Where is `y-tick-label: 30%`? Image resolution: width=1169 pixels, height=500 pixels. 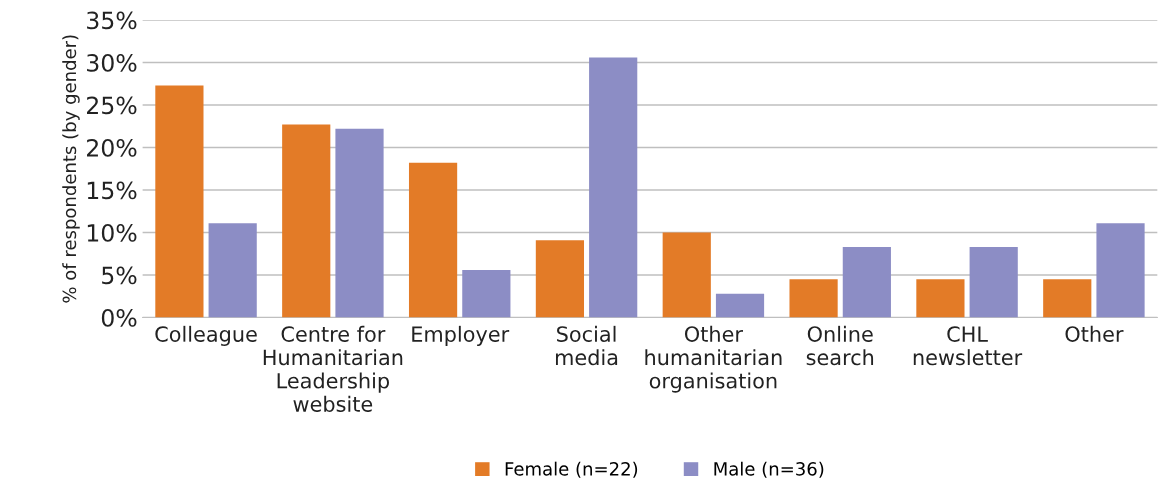
y-tick-label: 30% is located at coordinates (112, 62).